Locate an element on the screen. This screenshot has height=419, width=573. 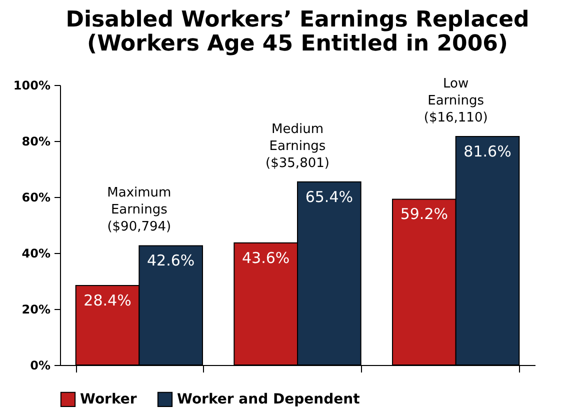
data-label: 28.4% is located at coordinates (108, 300).